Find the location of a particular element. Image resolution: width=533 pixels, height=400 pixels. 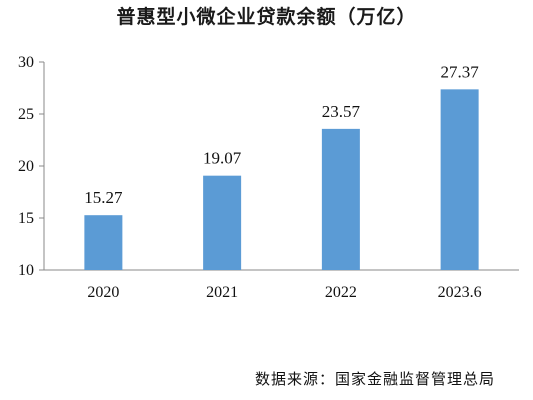

y-tick-label: 15 is located at coordinates (26, 218).